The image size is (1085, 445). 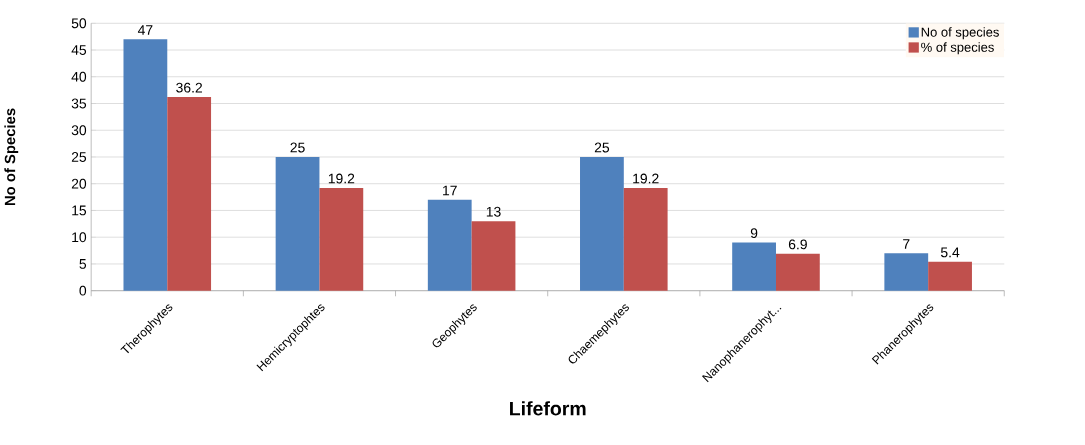 What do you see at coordinates (79, 183) in the screenshot?
I see `y-tick-label: 20` at bounding box center [79, 183].